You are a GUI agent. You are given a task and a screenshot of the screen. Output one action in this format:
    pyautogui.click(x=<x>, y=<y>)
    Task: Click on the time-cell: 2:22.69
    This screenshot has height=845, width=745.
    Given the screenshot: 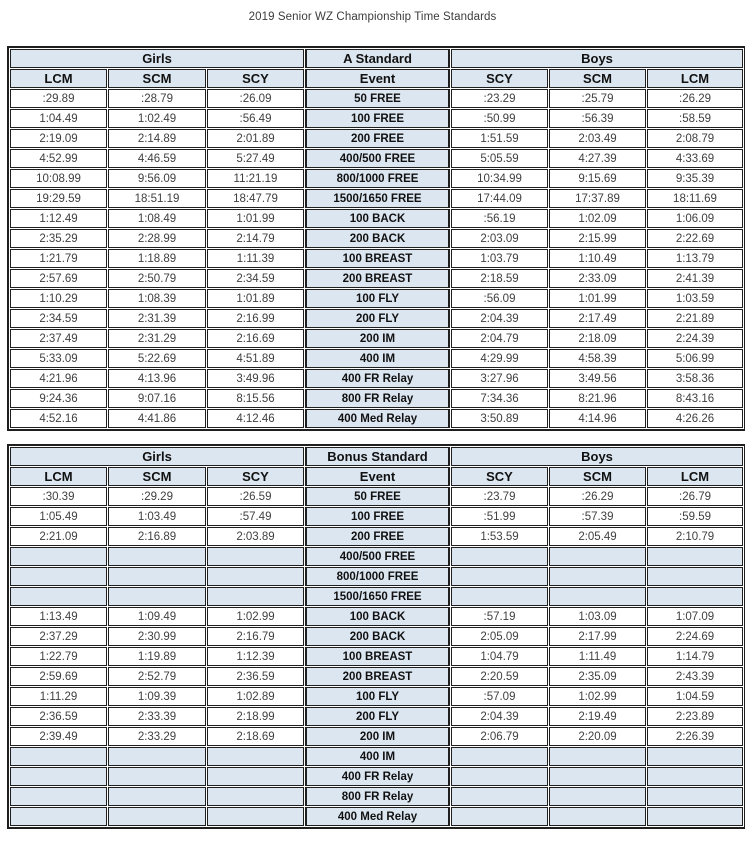 What is the action you would take?
    pyautogui.click(x=695, y=238)
    